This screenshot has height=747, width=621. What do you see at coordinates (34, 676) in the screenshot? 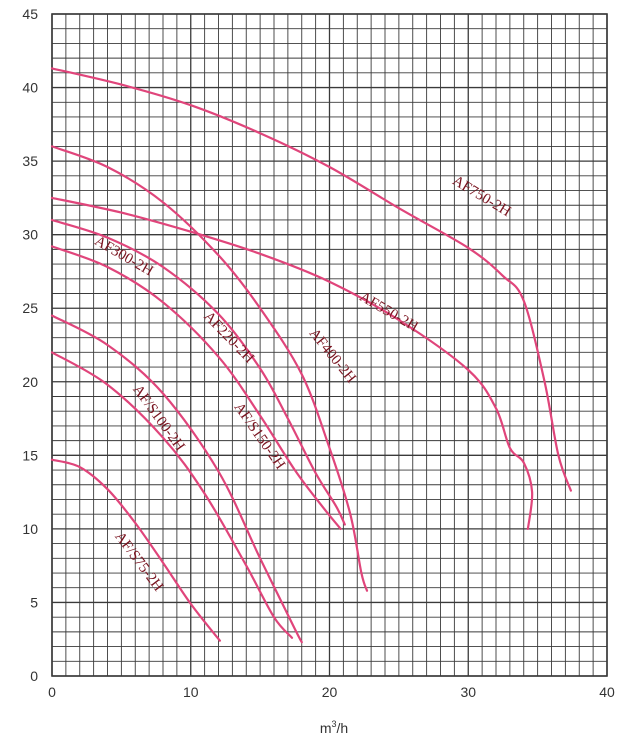
I see `y-tick-label: 0` at bounding box center [34, 676].